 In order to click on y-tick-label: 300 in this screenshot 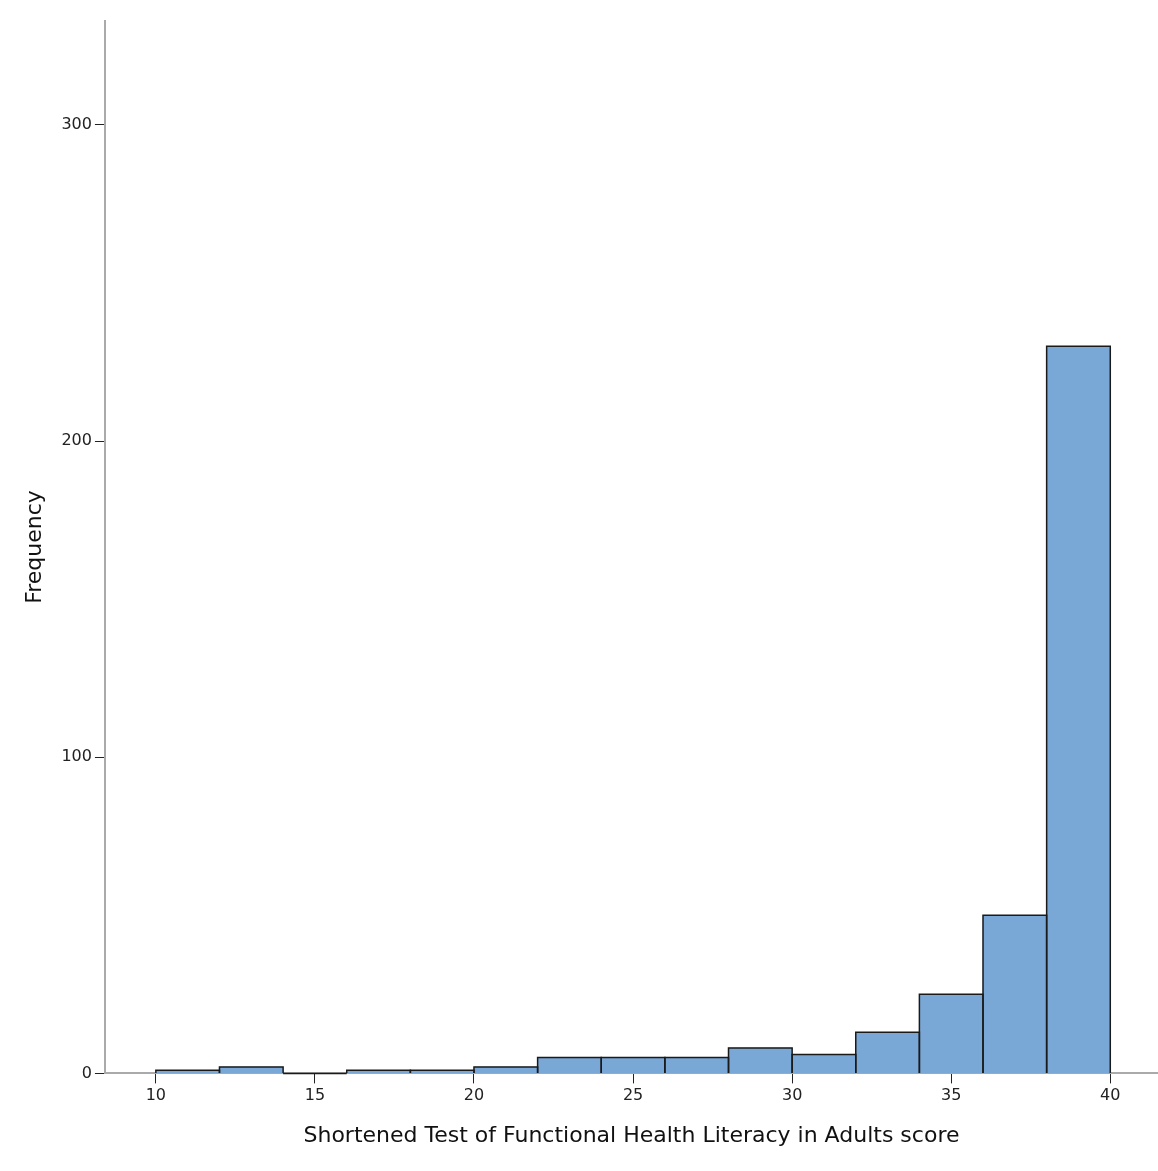, I will do `click(76, 124)`.